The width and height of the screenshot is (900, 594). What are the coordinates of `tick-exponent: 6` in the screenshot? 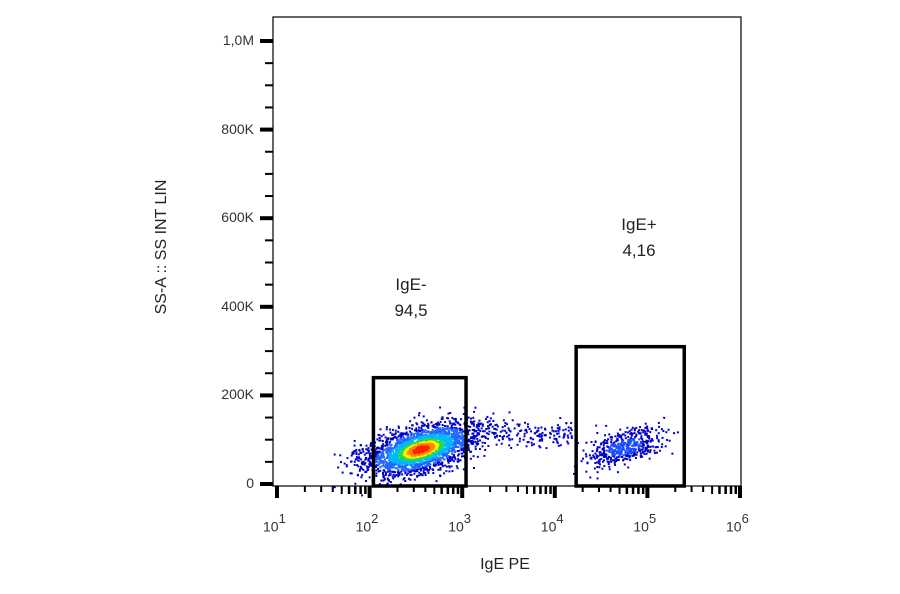 It's located at (745, 518).